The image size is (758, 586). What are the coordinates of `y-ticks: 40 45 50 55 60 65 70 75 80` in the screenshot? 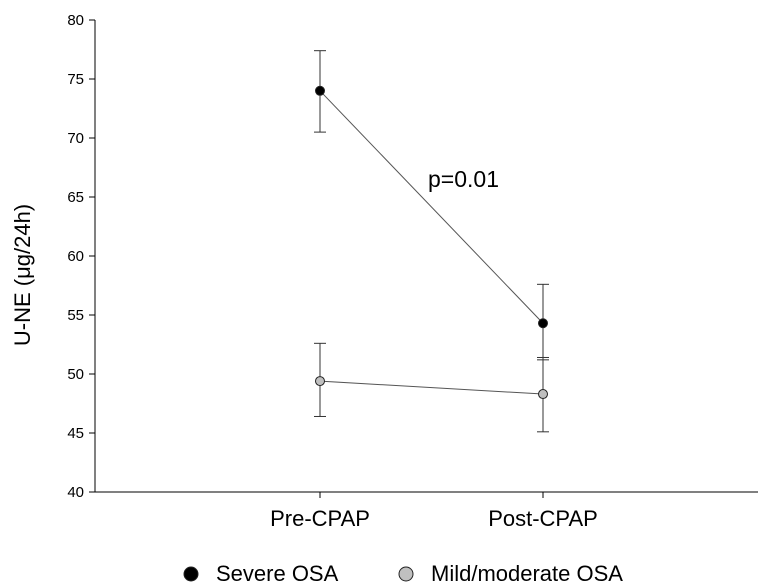 It's located at (81, 256).